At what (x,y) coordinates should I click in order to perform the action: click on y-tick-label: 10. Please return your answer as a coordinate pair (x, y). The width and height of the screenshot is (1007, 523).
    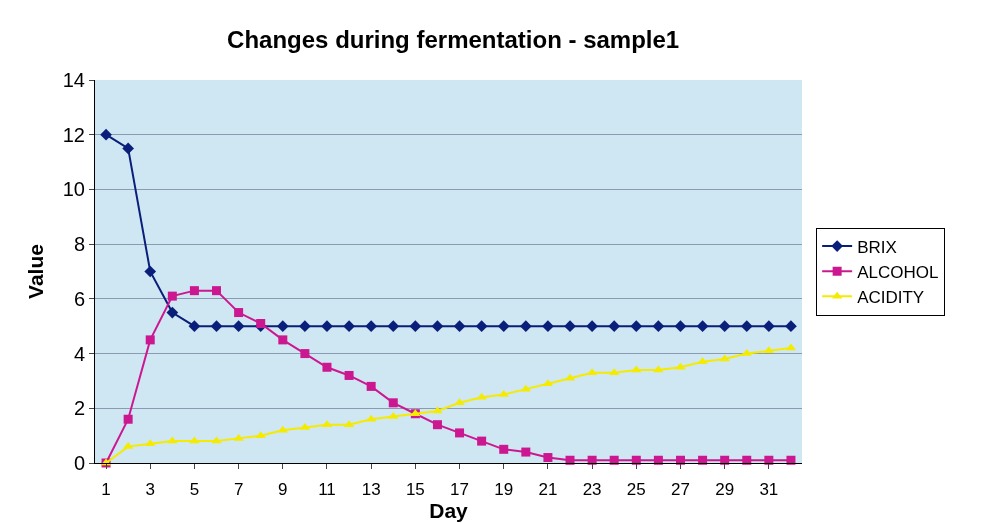
    Looking at the image, I should click on (73, 189).